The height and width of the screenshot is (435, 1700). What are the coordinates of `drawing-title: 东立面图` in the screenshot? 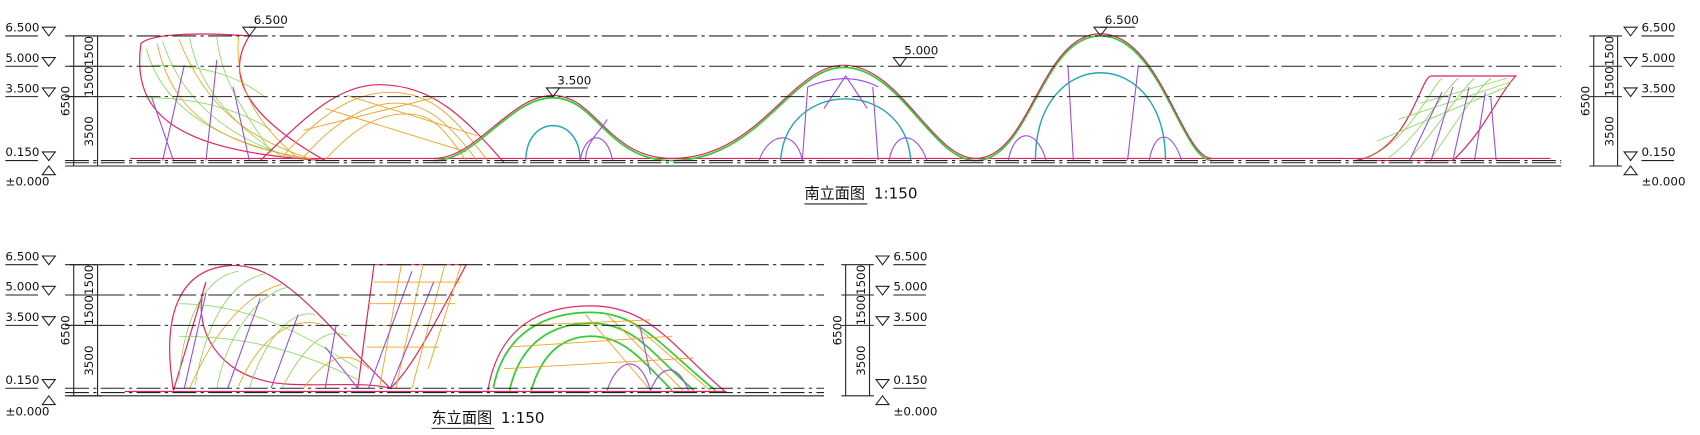 It's located at (462, 418).